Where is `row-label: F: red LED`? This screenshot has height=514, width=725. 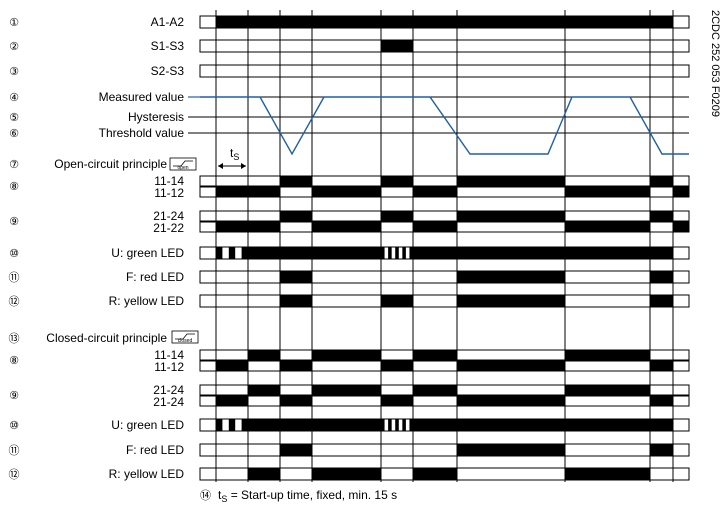 row-label: F: red LED is located at coordinates (155, 450).